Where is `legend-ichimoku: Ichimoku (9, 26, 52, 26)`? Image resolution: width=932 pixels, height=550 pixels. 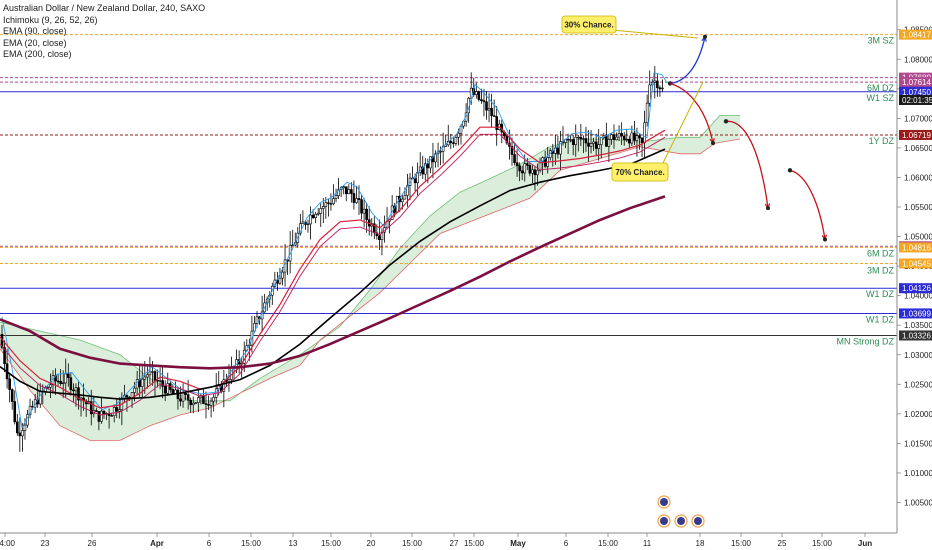 legend-ichimoku: Ichimoku (9, 26, 52, 26) is located at coordinates (50, 19).